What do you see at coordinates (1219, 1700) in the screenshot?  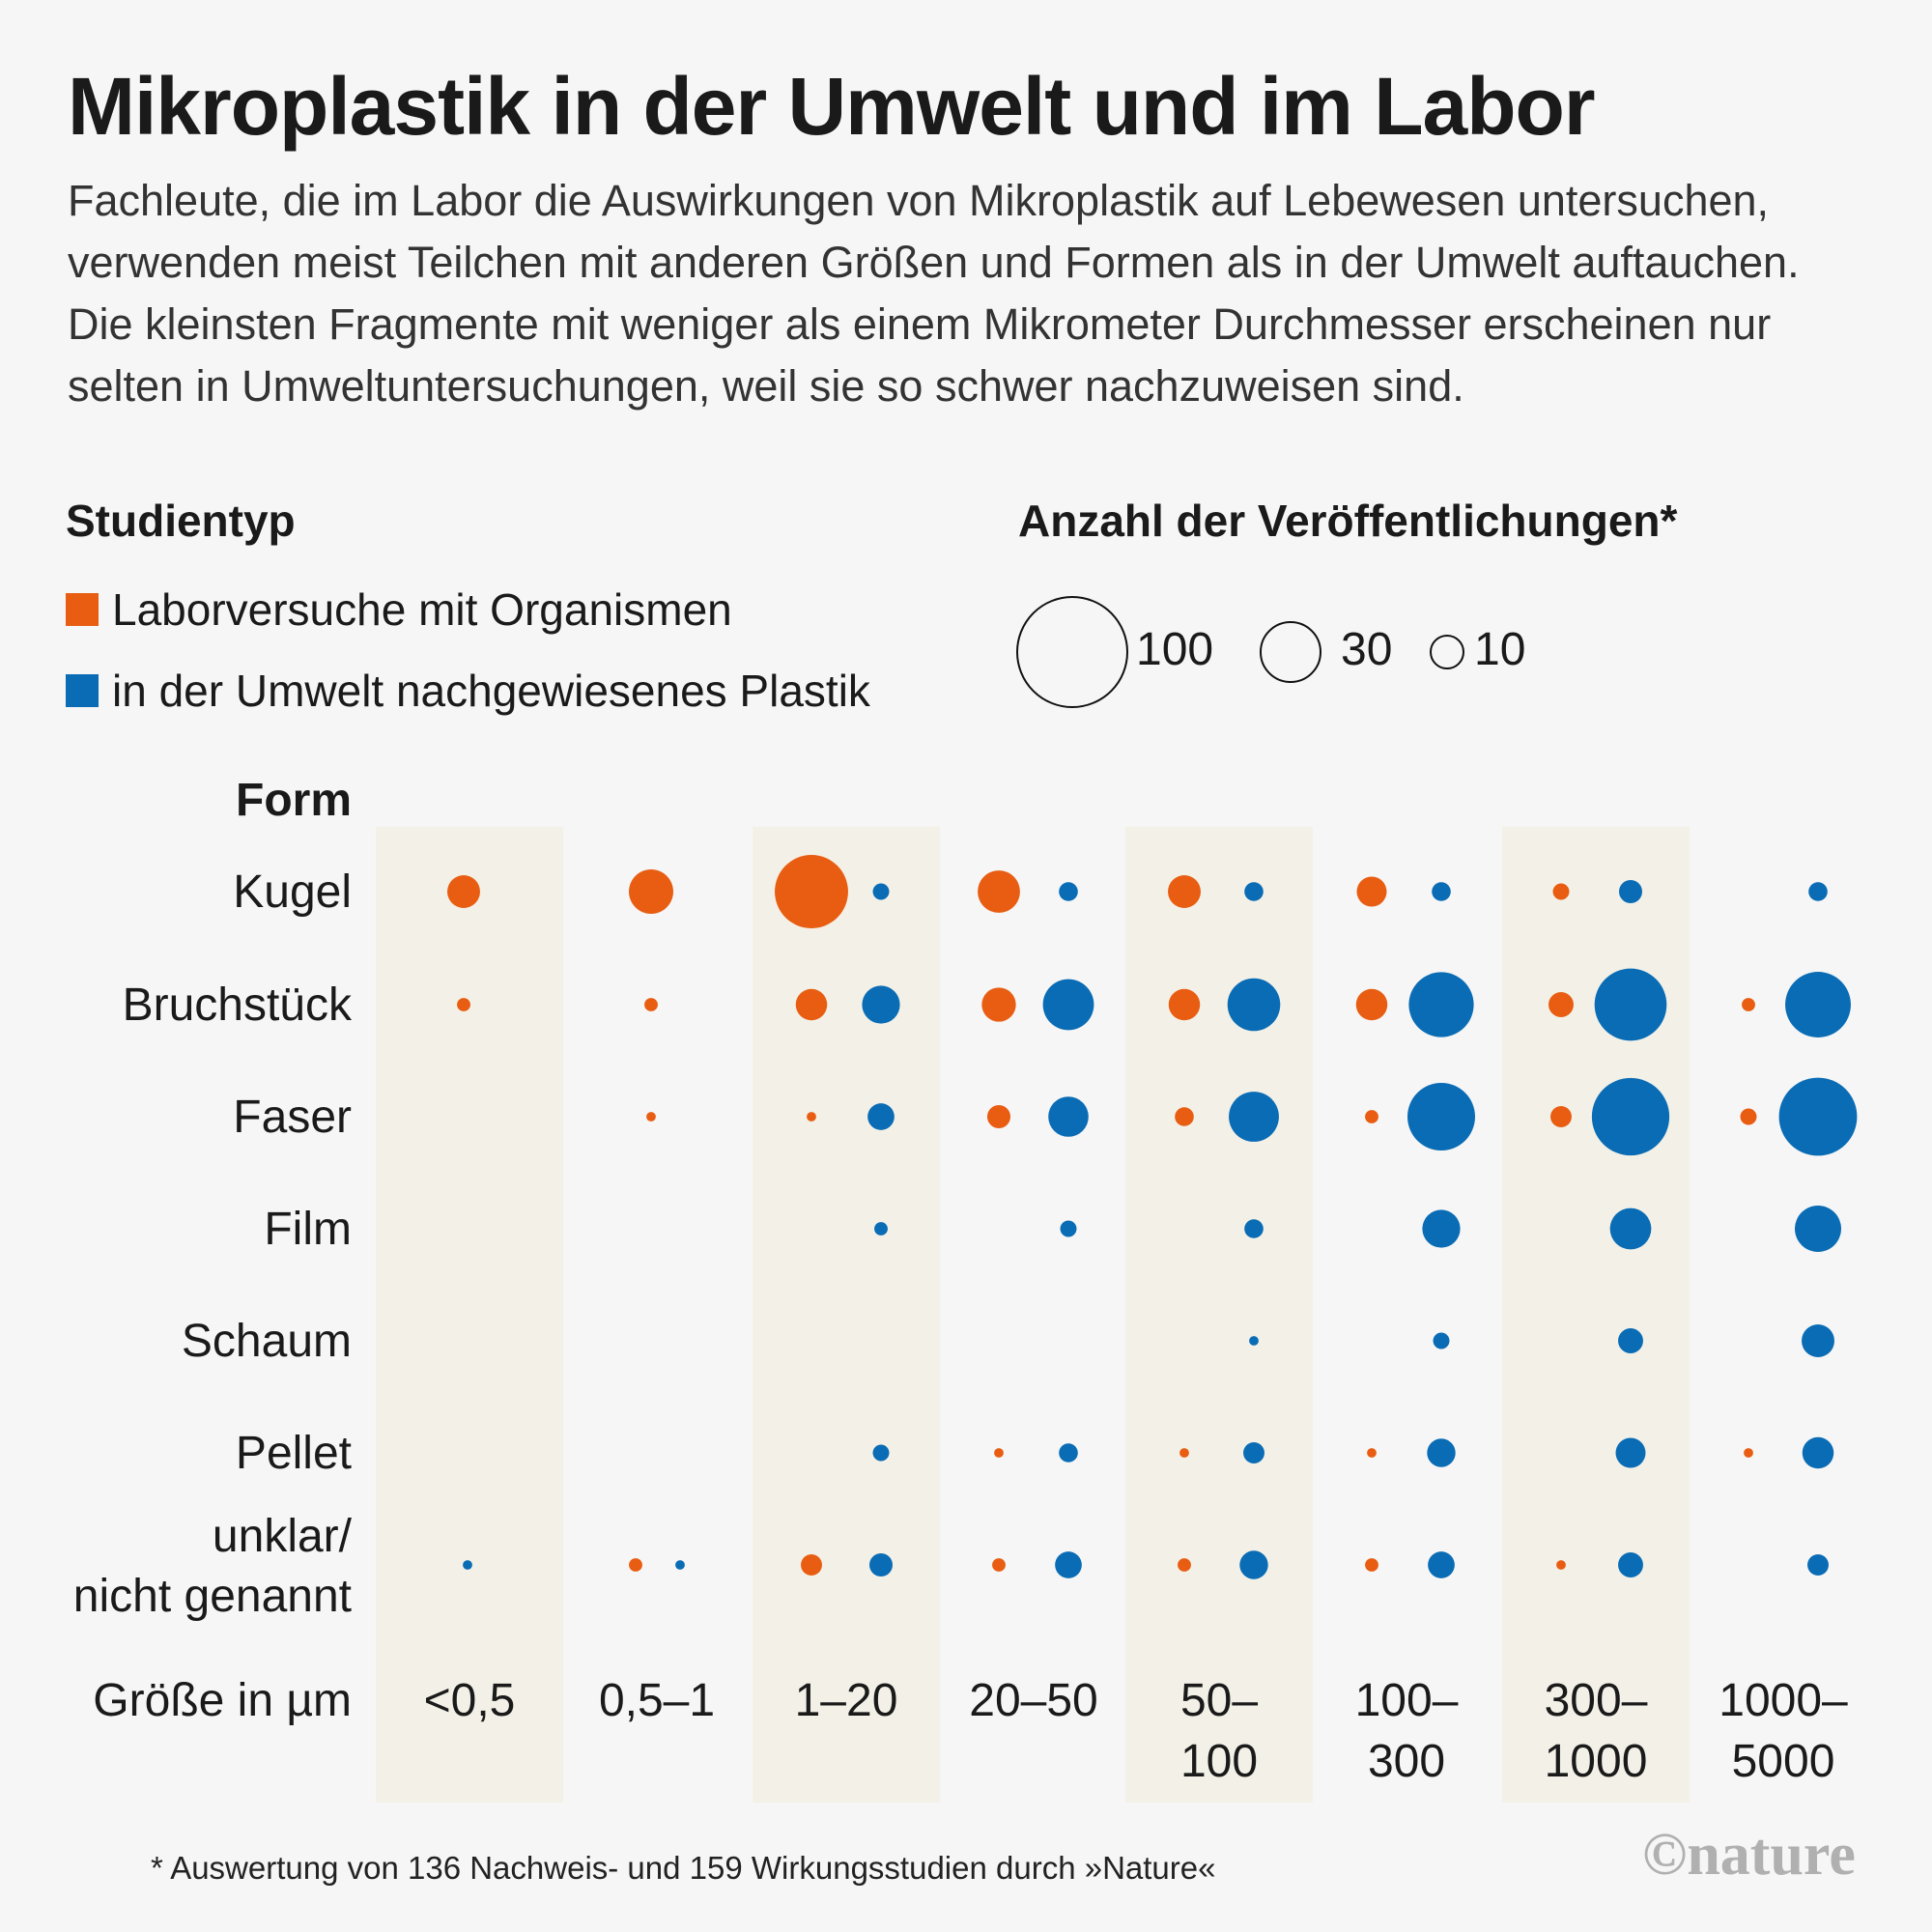 I see `x-tick-label: 50–` at bounding box center [1219, 1700].